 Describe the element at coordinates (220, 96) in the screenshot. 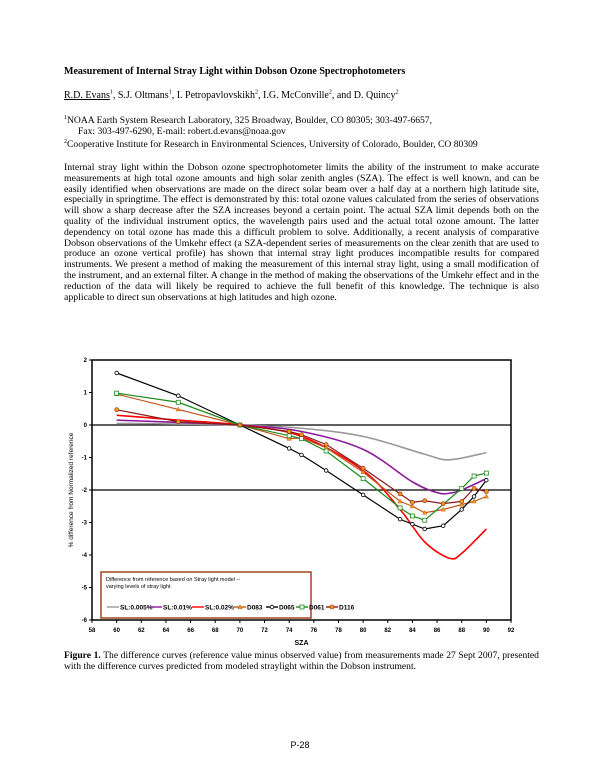

I see `author: I. Petropavlovskikh2,` at that location.